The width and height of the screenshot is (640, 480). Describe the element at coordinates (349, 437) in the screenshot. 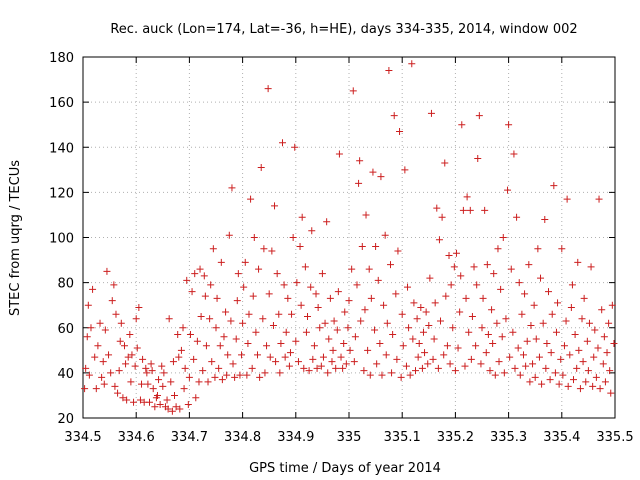

I see `x-tick-label: 335` at that location.